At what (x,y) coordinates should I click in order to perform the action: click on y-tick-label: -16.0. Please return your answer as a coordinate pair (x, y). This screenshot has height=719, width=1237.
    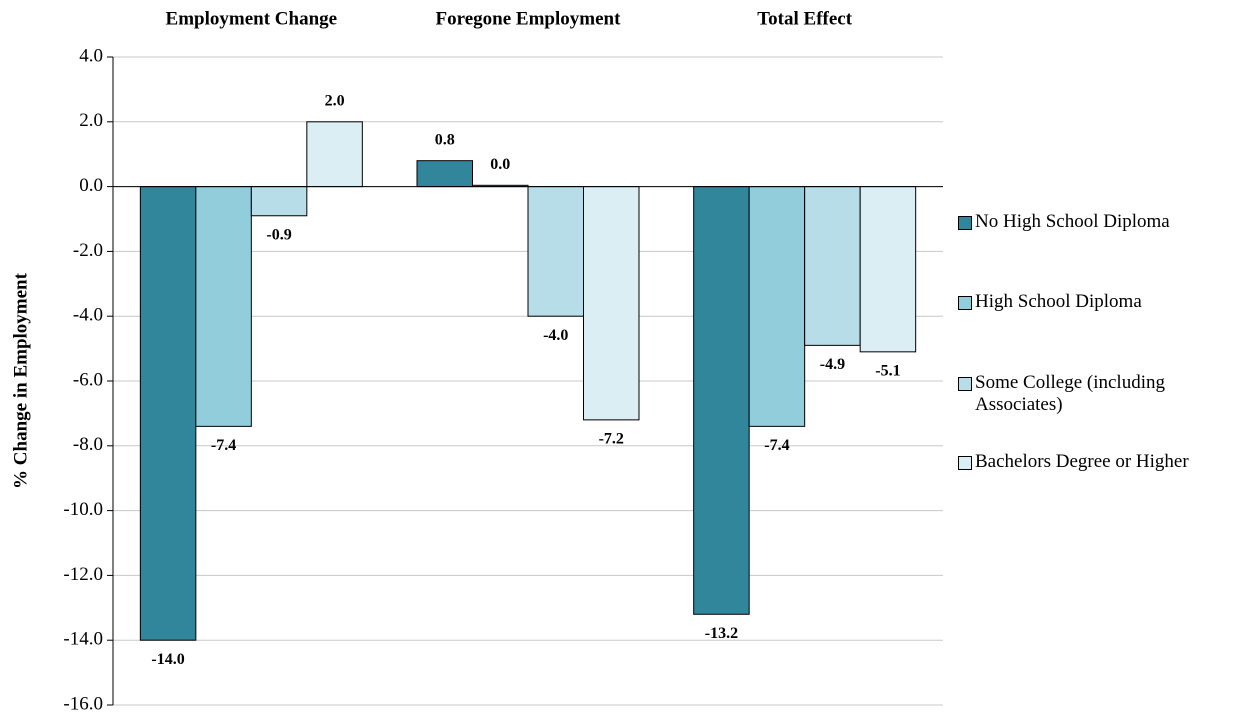
    Looking at the image, I should click on (83, 703).